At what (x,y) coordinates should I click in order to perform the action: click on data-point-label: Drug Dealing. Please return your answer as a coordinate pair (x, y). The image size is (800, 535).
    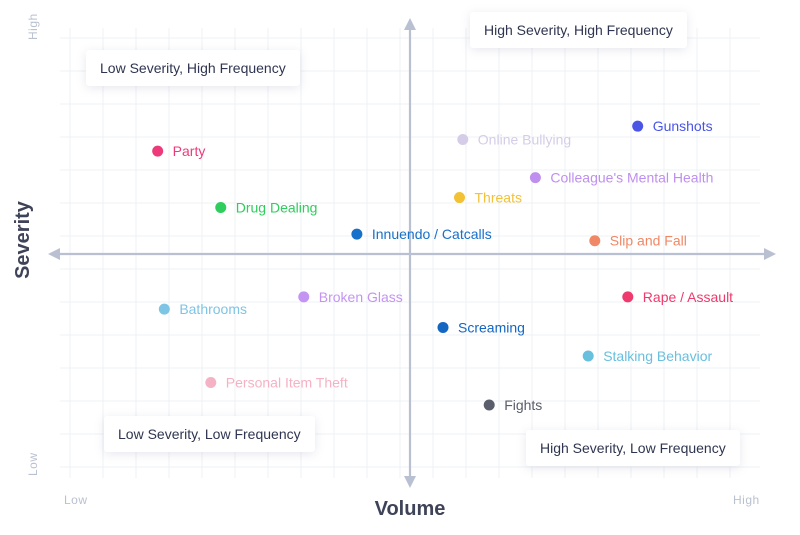
    Looking at the image, I should click on (277, 208).